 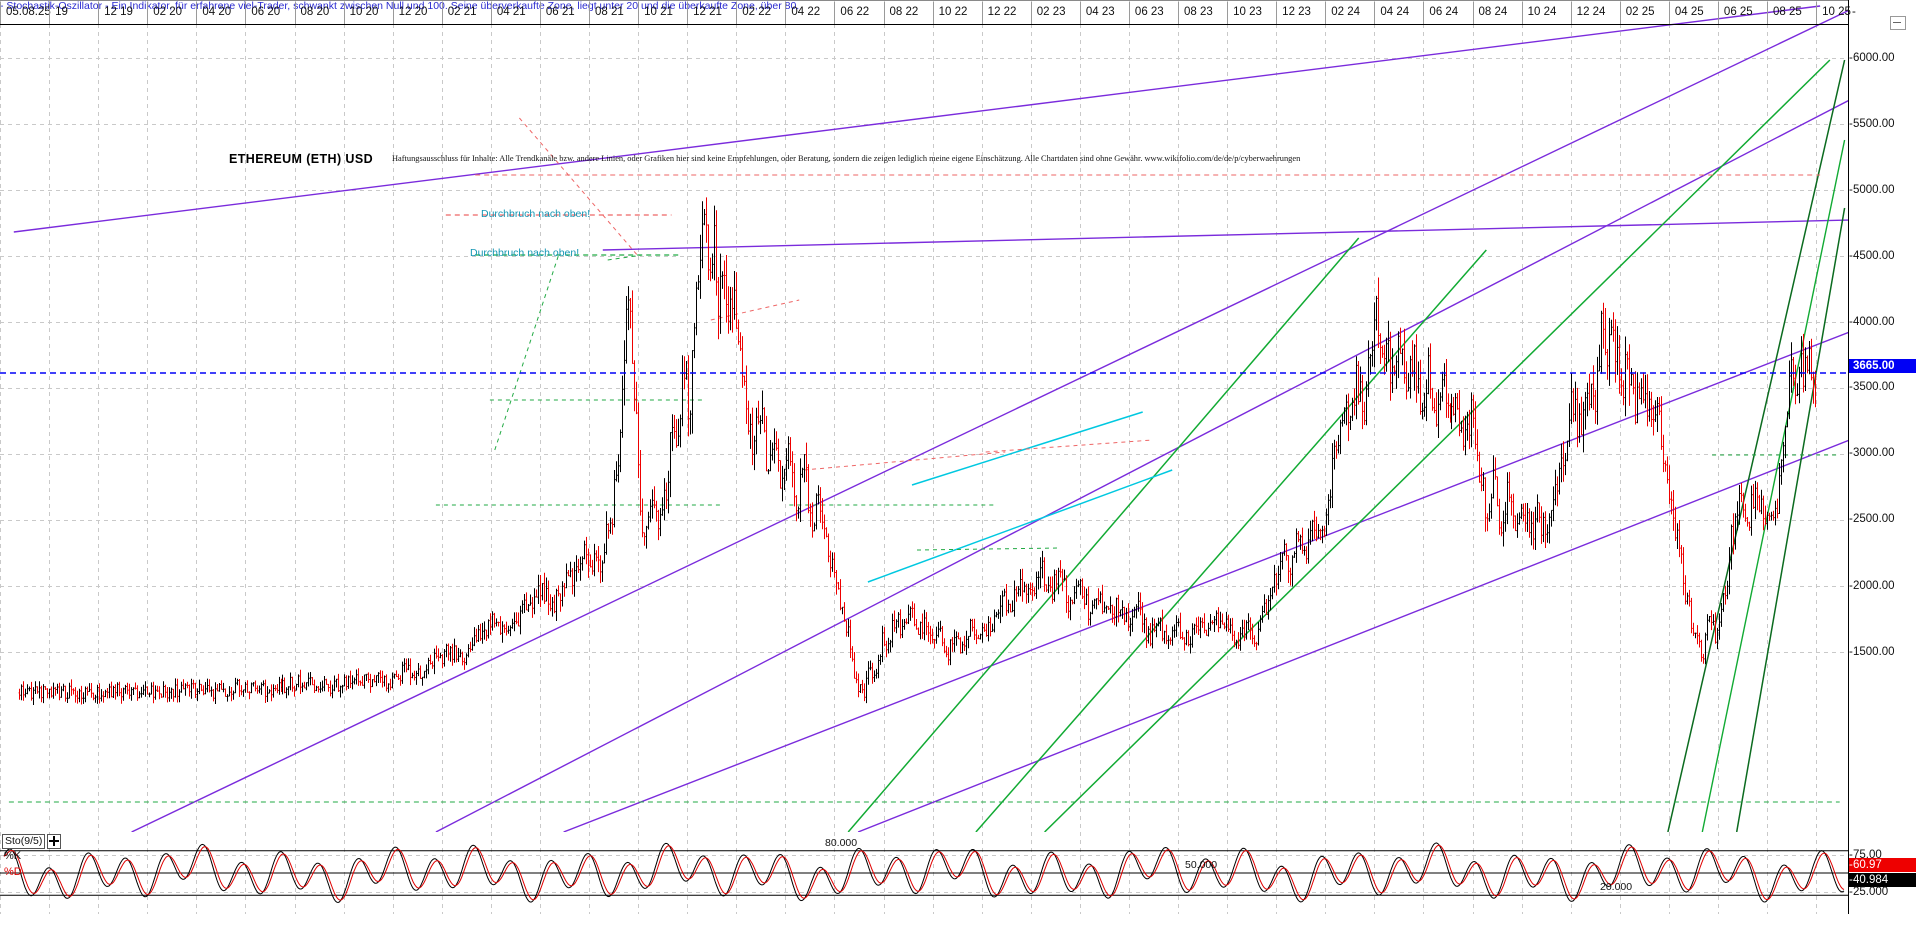 I want to click on time-tick-label: 05.08.25, so click(x=28, y=12).